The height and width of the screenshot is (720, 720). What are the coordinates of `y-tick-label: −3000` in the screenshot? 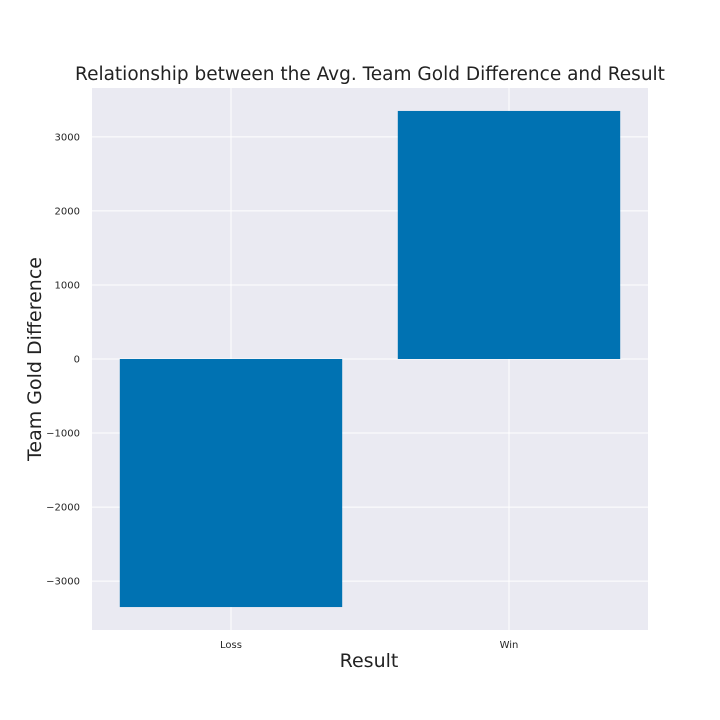 It's located at (63, 582).